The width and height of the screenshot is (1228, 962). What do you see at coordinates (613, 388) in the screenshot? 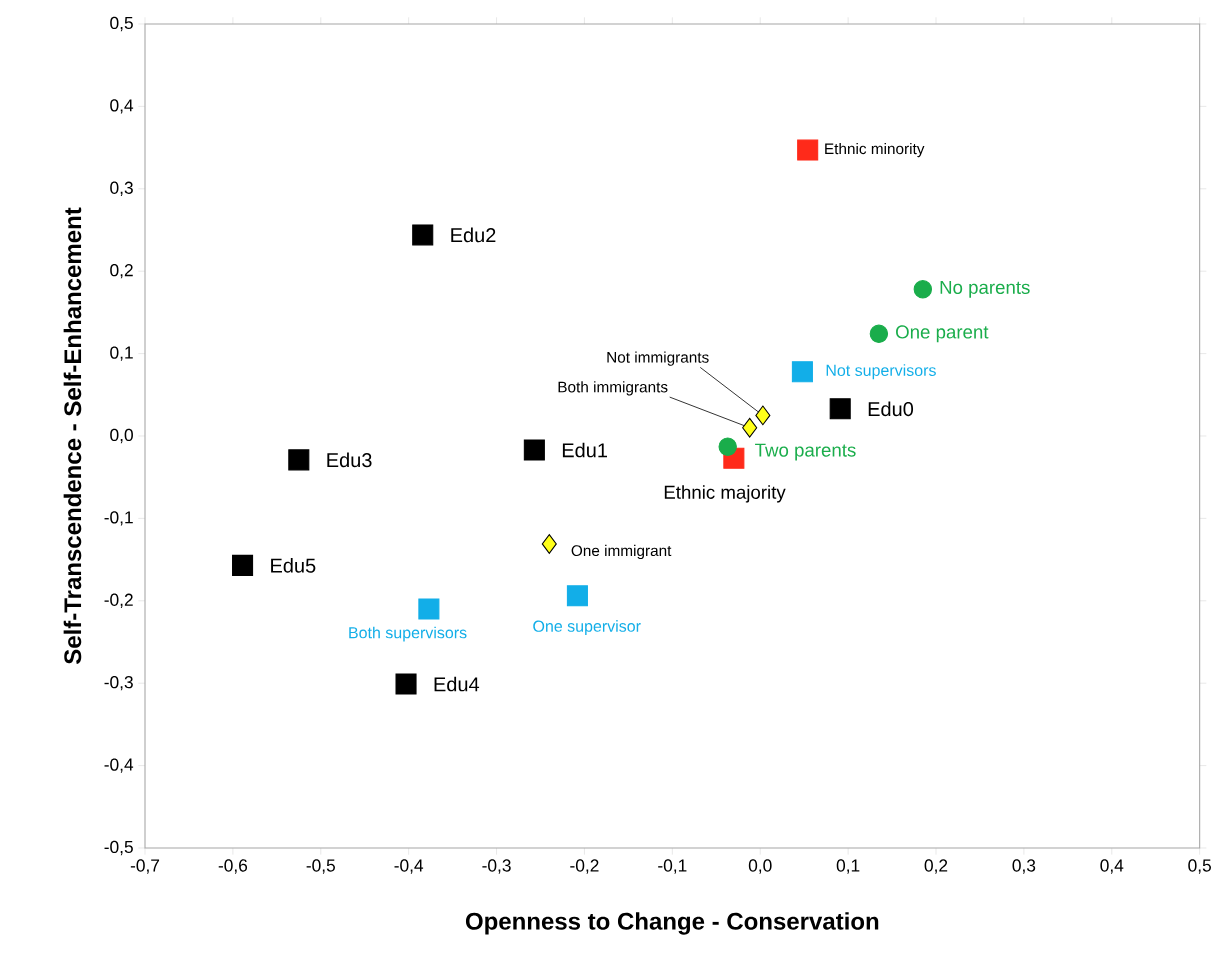
I see `annotation: Both immigrants` at bounding box center [613, 388].